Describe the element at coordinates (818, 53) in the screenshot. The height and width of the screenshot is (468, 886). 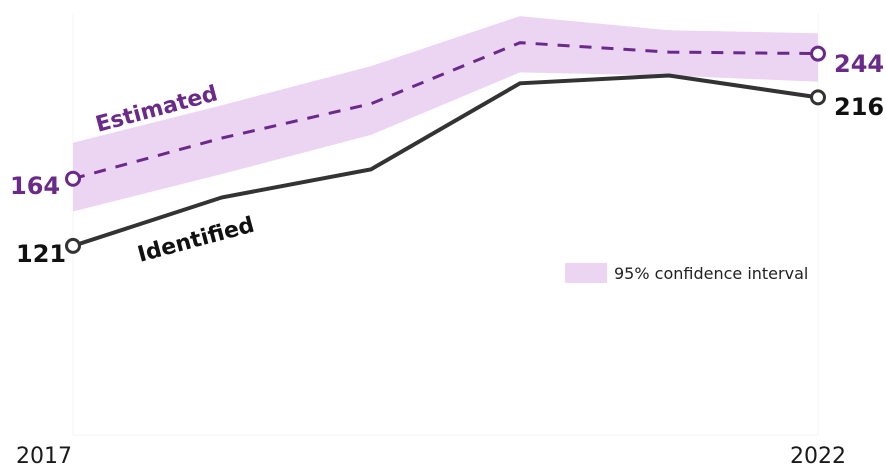
I see `estimated-point-2022` at that location.